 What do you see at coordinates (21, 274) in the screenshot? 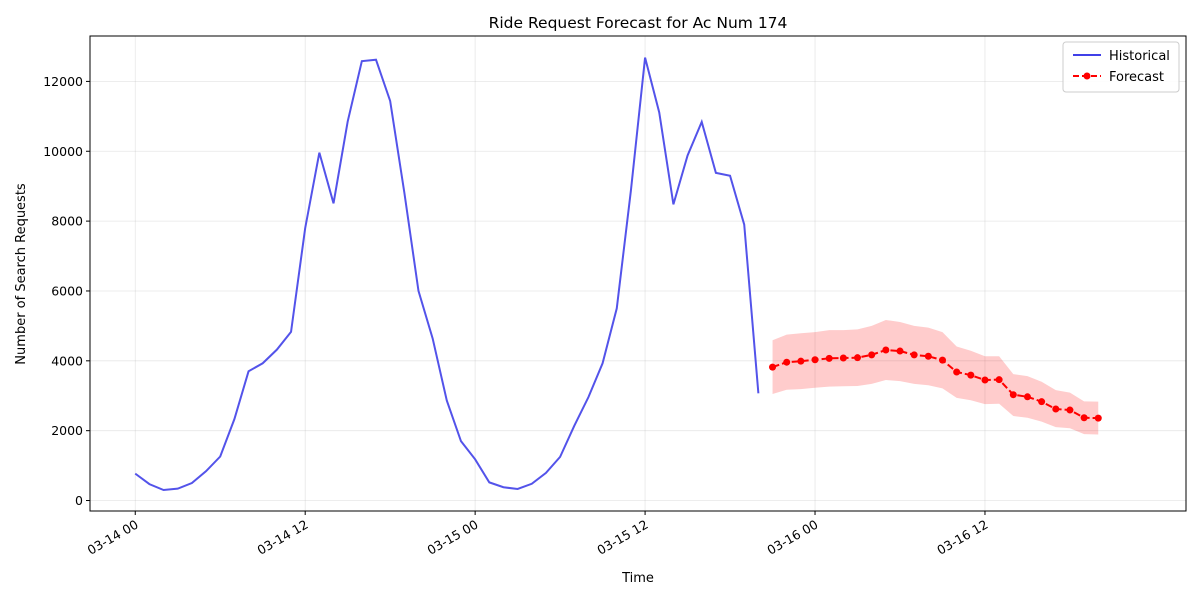
I see `y-axis-label: Number of Search Requests` at bounding box center [21, 274].